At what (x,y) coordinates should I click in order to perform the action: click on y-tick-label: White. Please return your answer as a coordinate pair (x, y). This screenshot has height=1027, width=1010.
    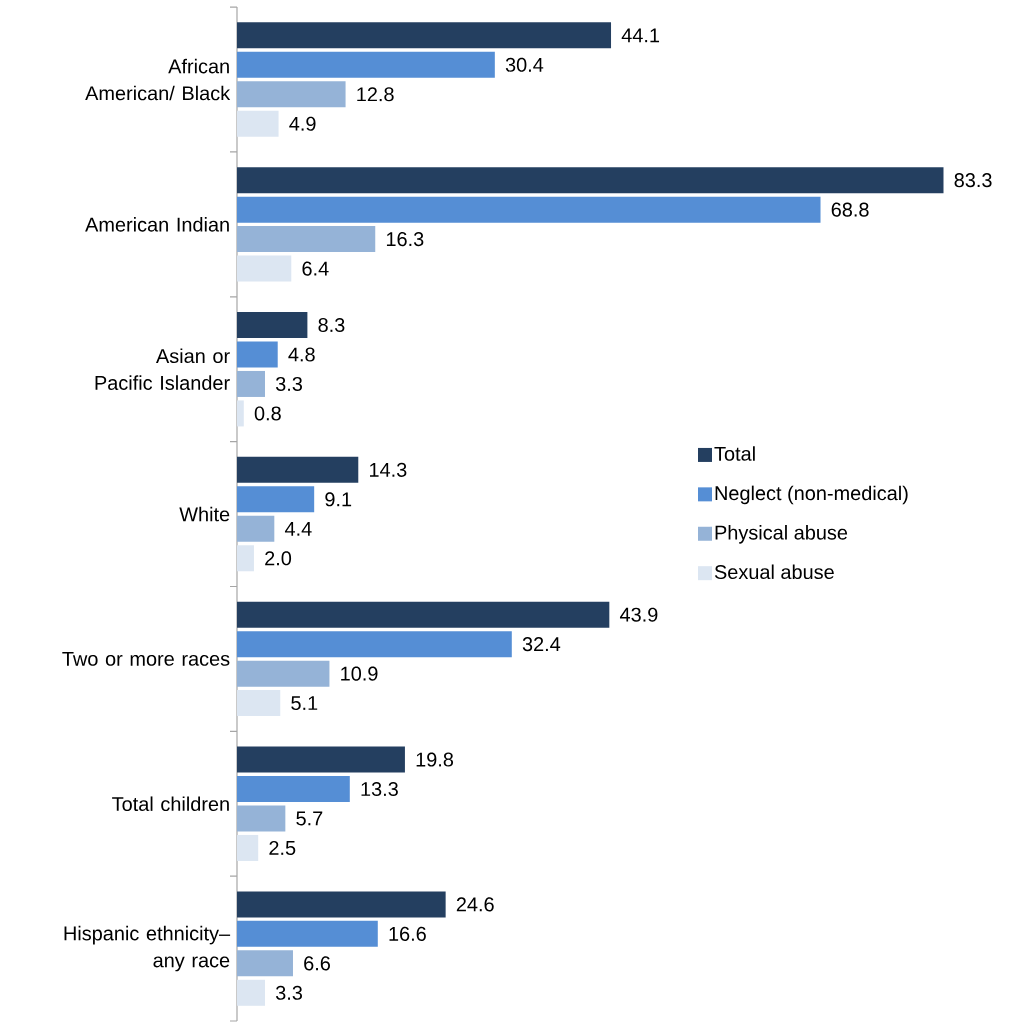
    Looking at the image, I should click on (204, 514).